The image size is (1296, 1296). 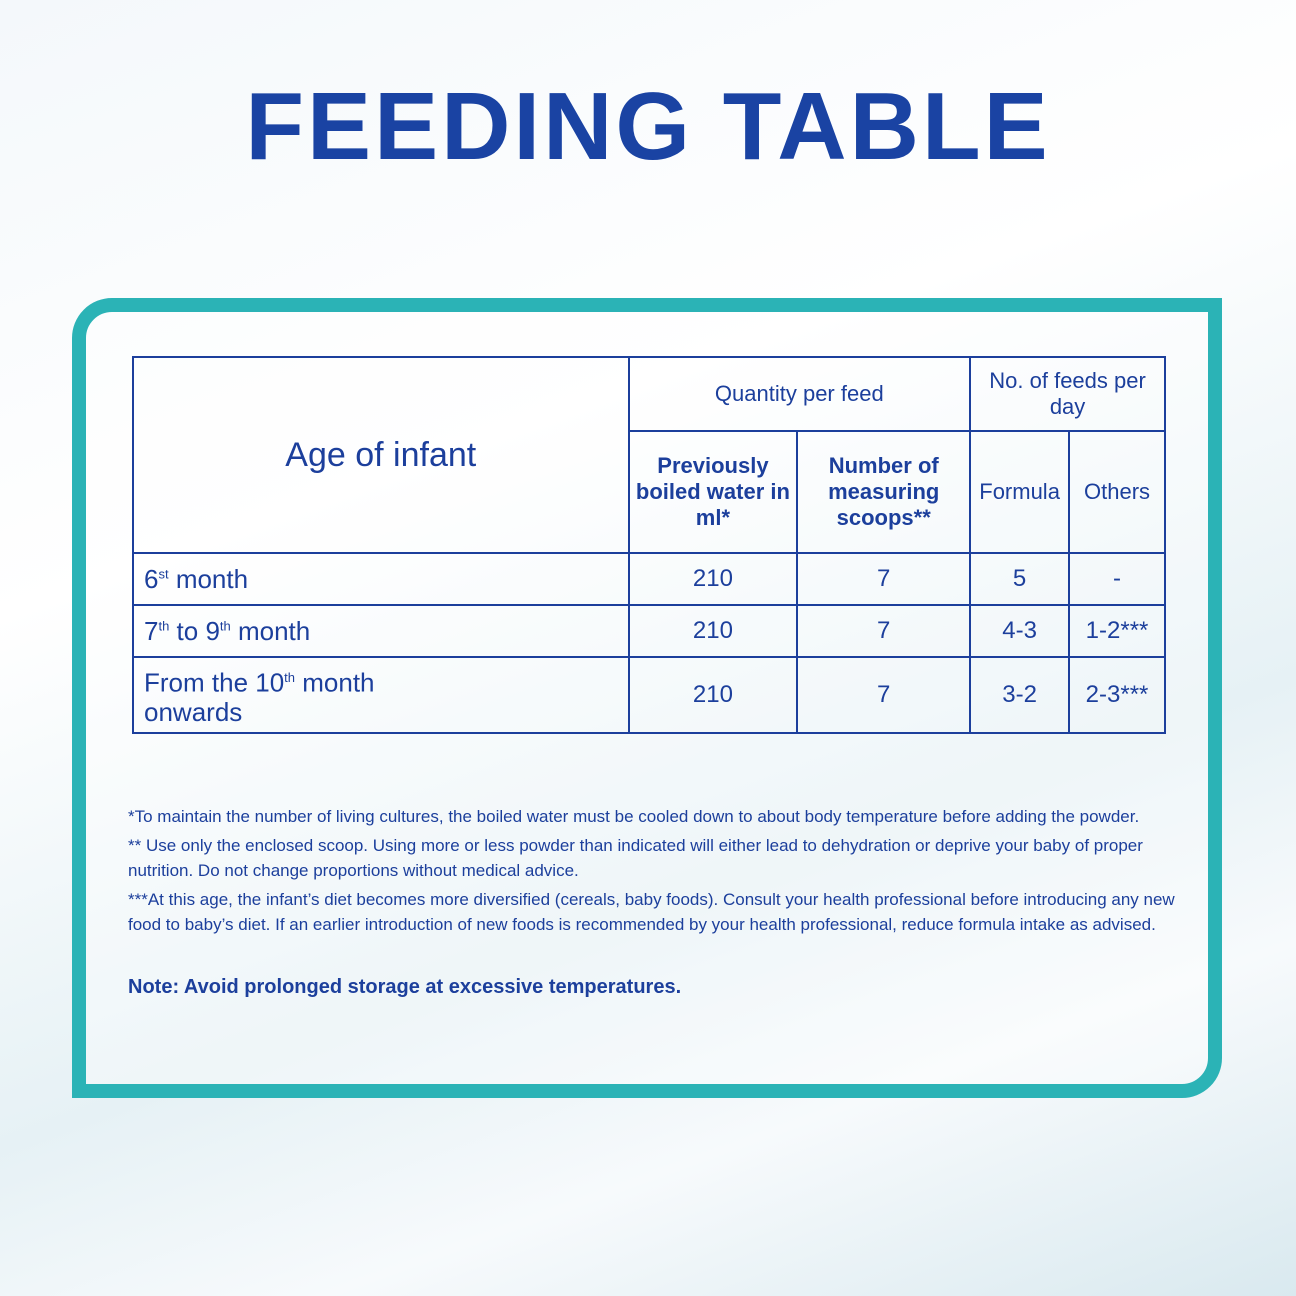 What do you see at coordinates (648, 126) in the screenshot?
I see `title: FEEDING TABLE` at bounding box center [648, 126].